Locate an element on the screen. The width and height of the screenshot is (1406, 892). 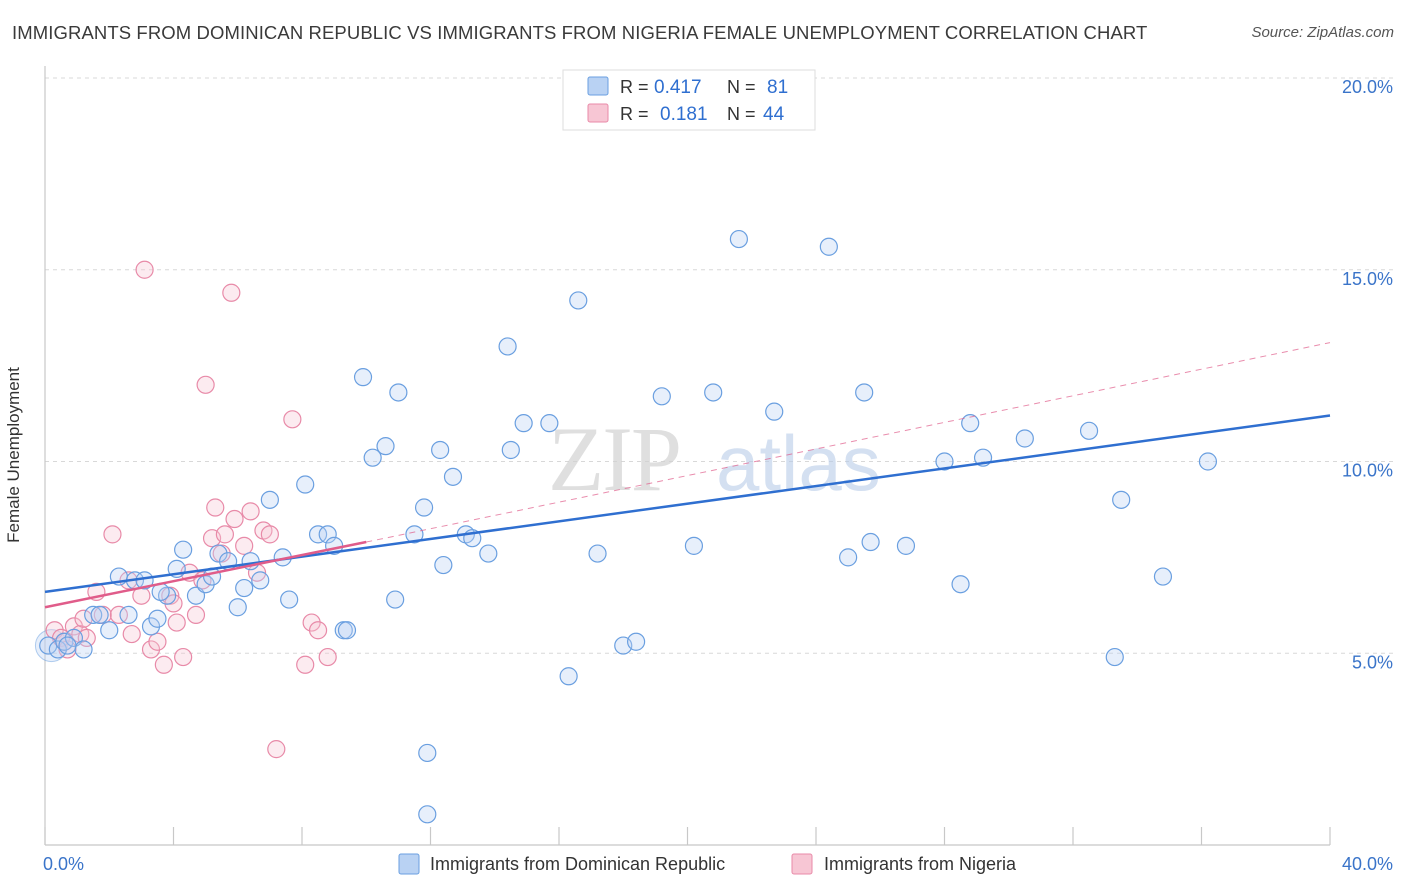
legend-r-value-nigeria: 0.181 is located at coordinates (684, 114).